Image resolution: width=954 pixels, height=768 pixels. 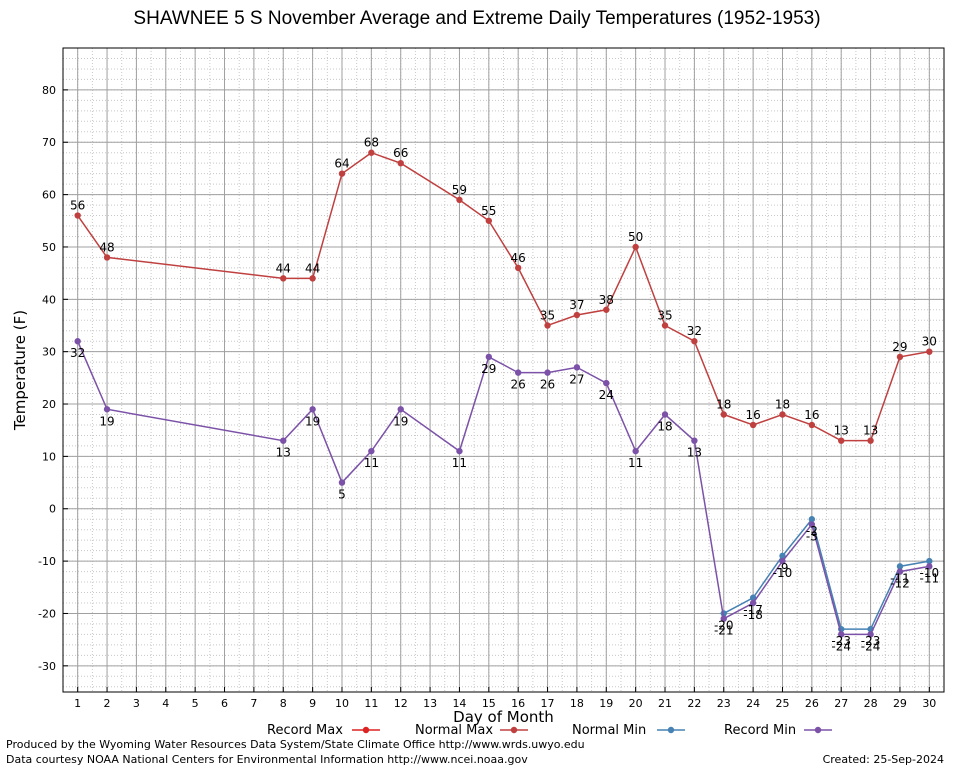 What do you see at coordinates (49, 299) in the screenshot?
I see `y-tick-label: 40` at bounding box center [49, 299].